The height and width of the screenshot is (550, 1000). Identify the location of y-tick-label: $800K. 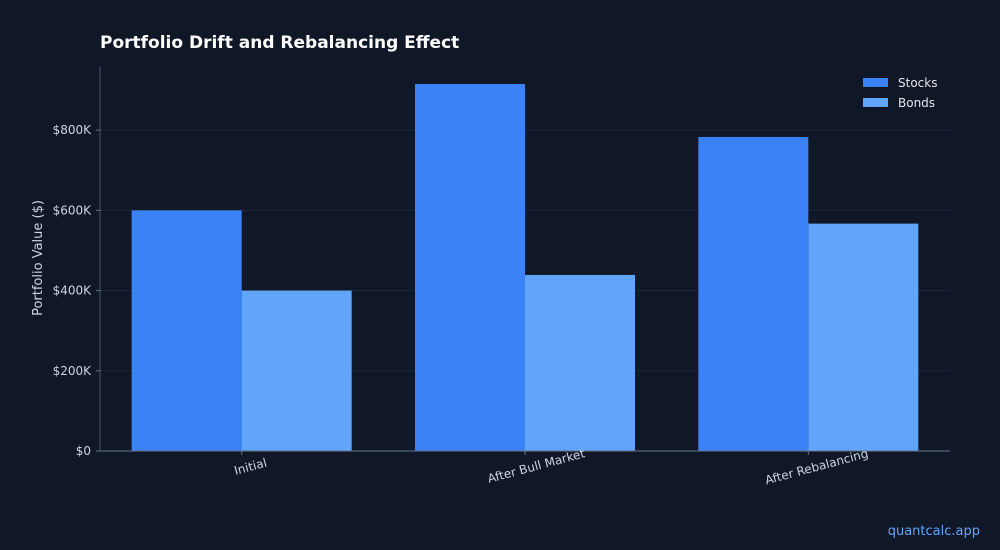
(73, 130).